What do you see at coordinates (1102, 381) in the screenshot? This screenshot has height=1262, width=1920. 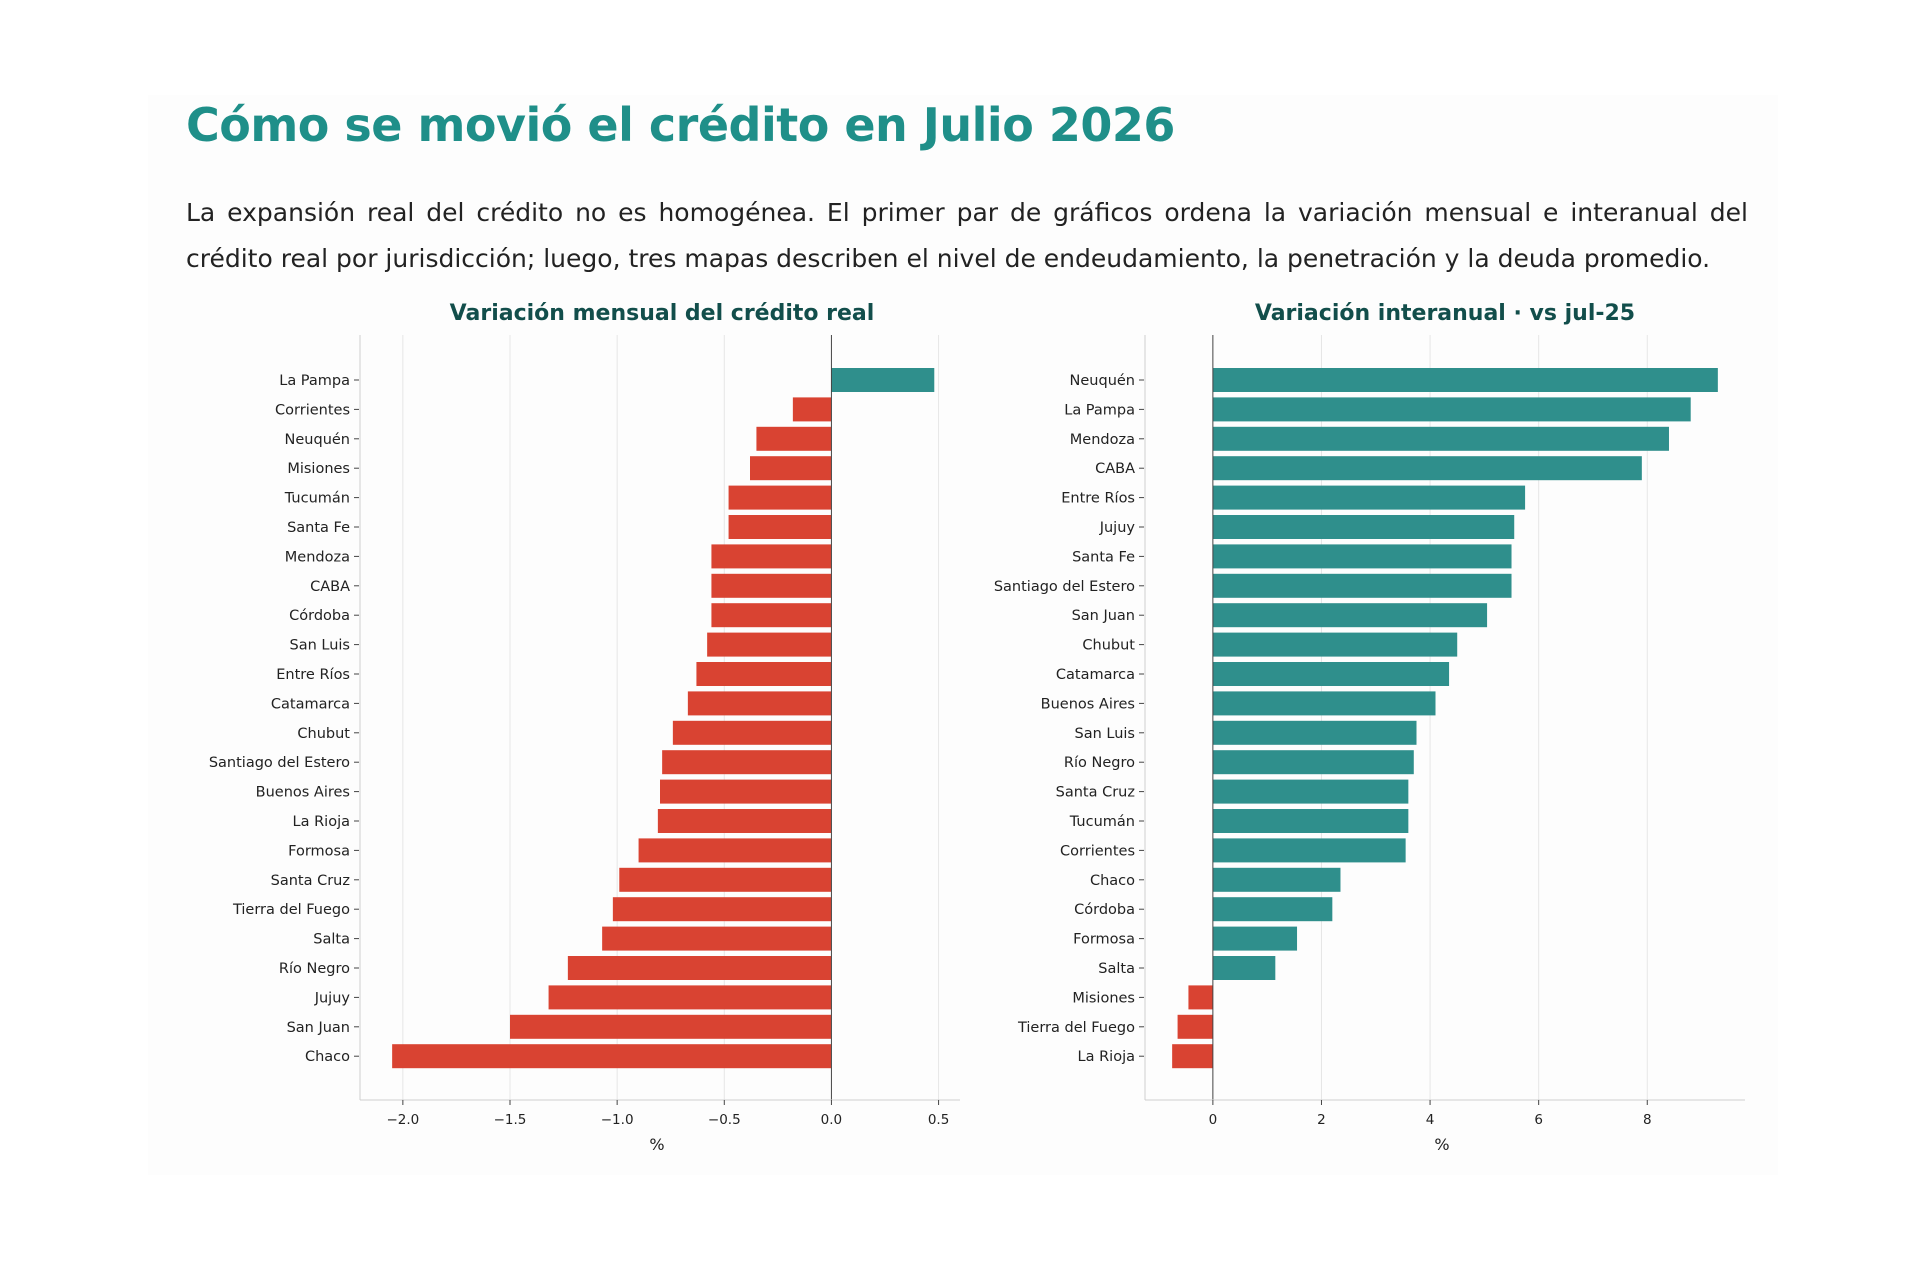 I see `yoy-category-label: Neuquén` at bounding box center [1102, 381].